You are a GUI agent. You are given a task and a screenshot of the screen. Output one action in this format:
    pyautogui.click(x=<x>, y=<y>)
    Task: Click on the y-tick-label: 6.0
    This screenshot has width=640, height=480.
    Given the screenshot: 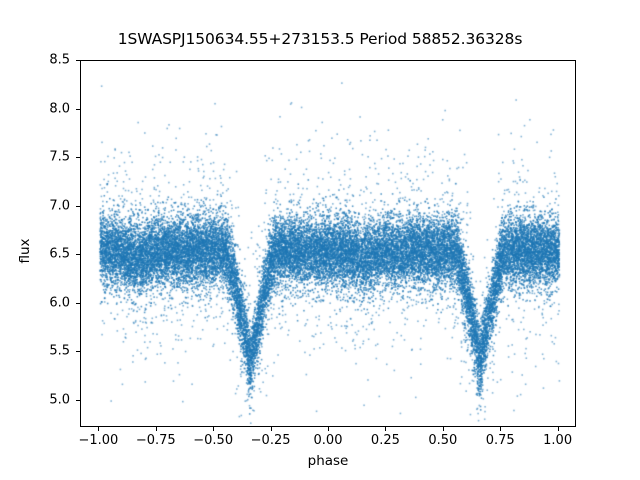 What is the action you would take?
    pyautogui.click(x=59, y=303)
    